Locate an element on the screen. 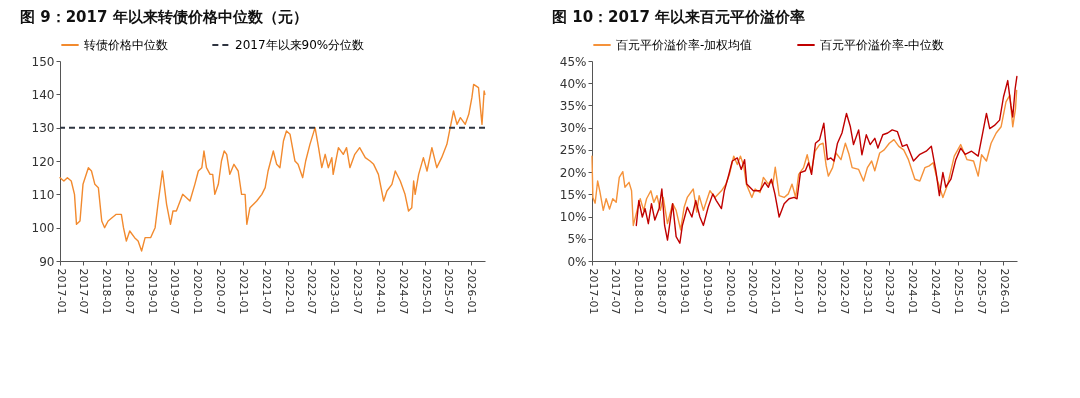  y-tick-label: 25% is located at coordinates (573, 150).